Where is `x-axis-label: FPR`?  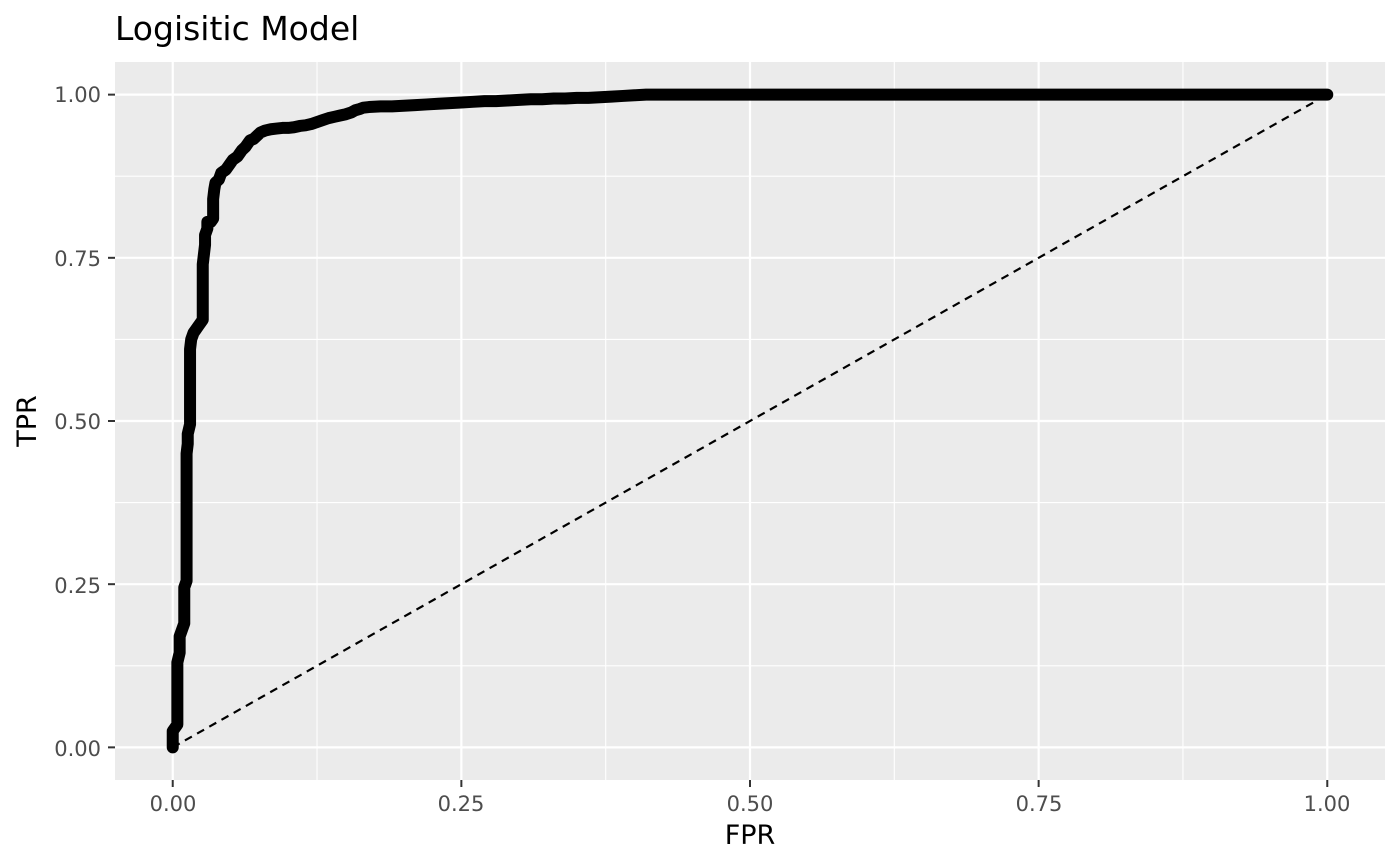 x-axis-label: FPR is located at coordinates (750, 835).